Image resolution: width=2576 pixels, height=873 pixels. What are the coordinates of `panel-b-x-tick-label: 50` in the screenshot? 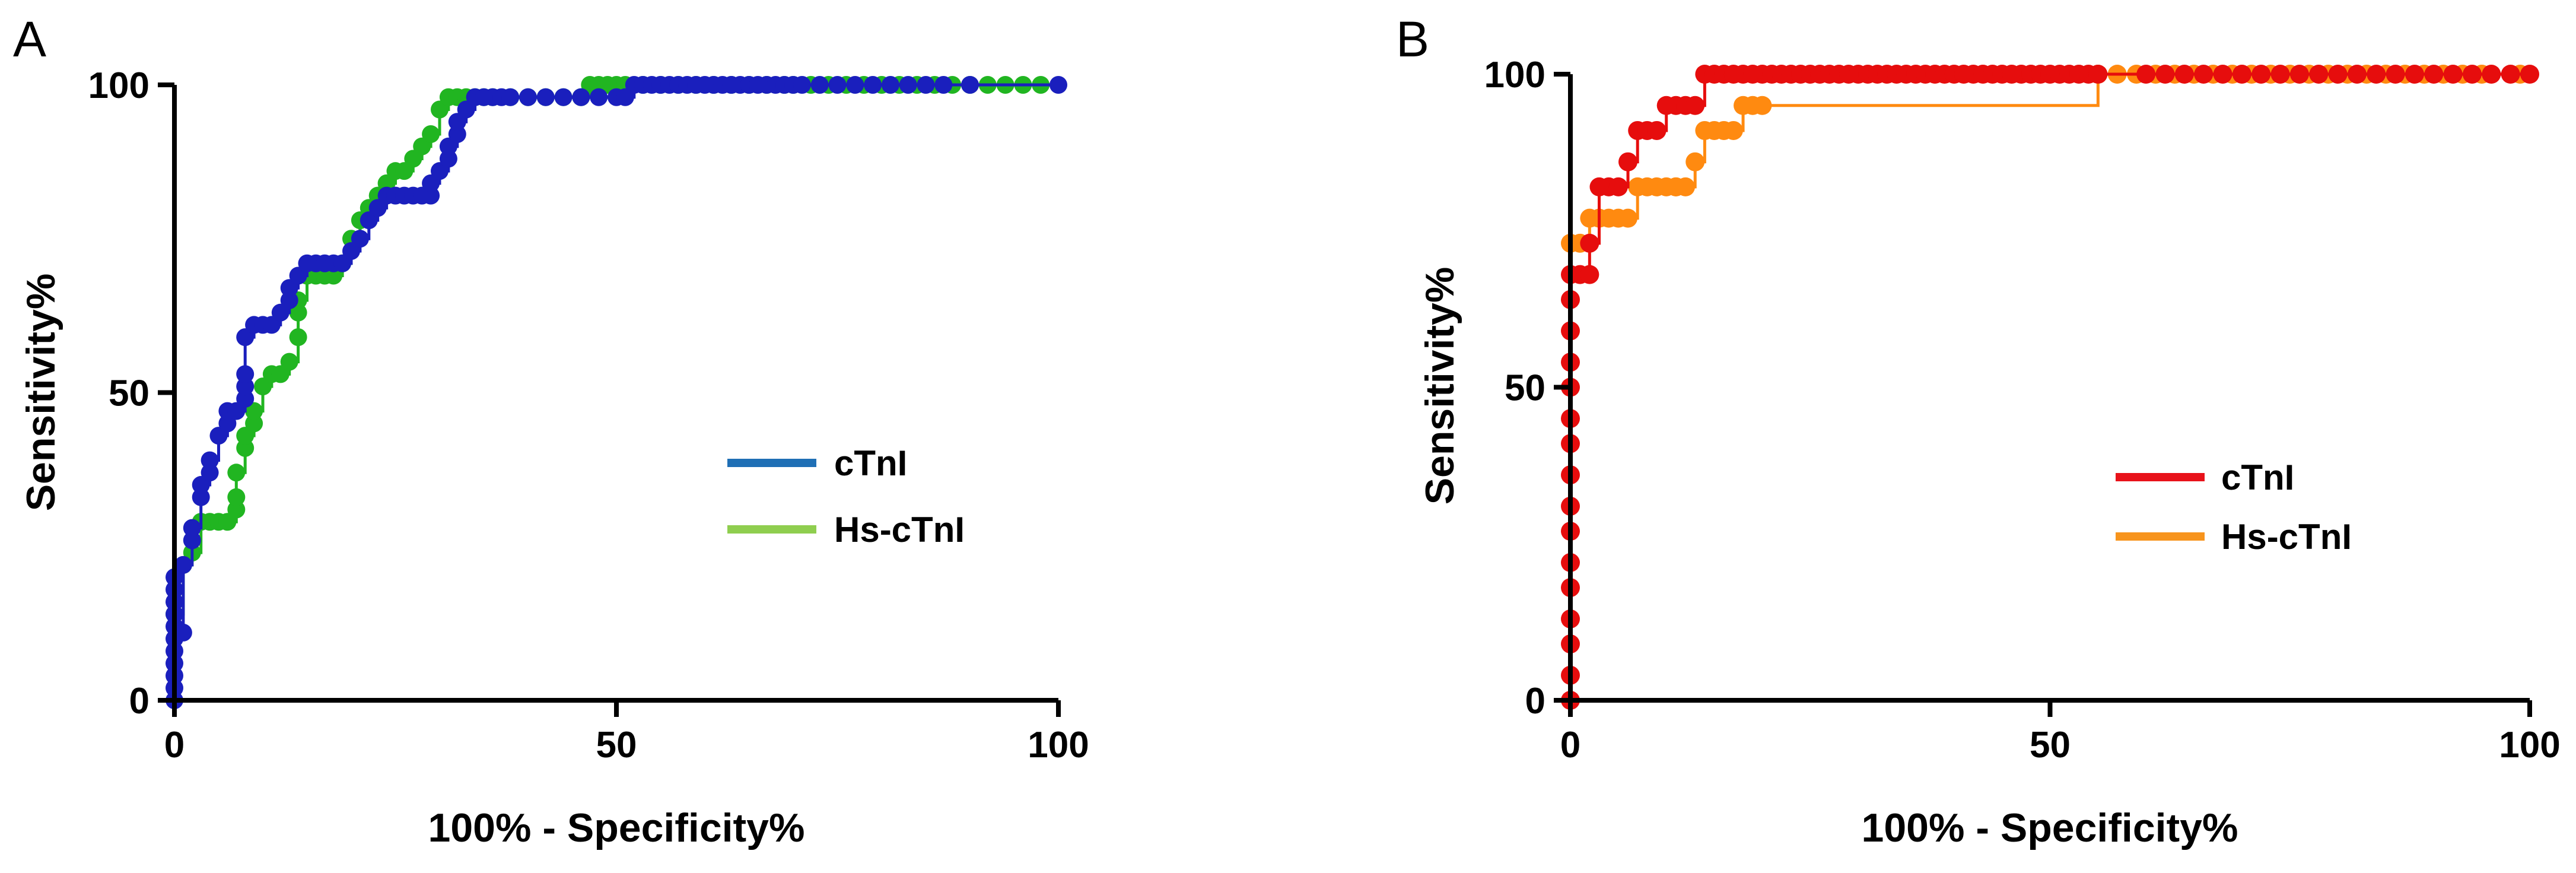 It's located at (2050, 745).